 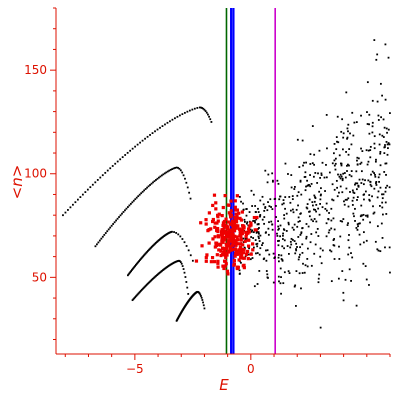 What do you see at coordinates (35, 70) in the screenshot?
I see `y-tick-label: 150` at bounding box center [35, 70].